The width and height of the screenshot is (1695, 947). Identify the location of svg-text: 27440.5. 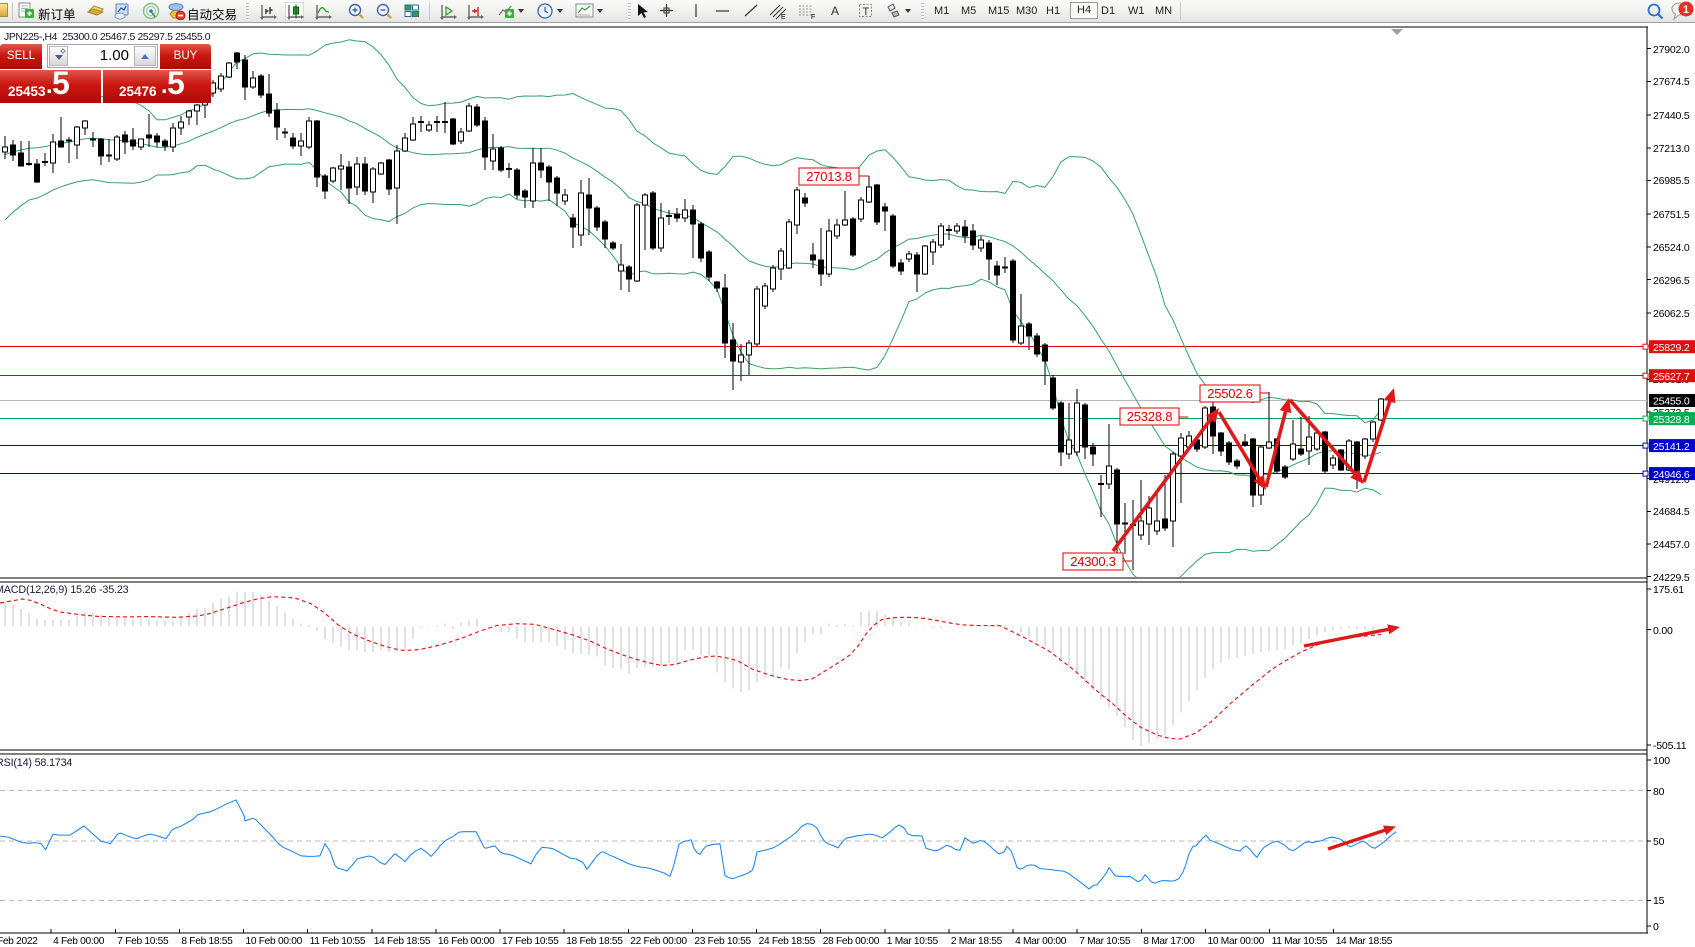
(1671, 116).